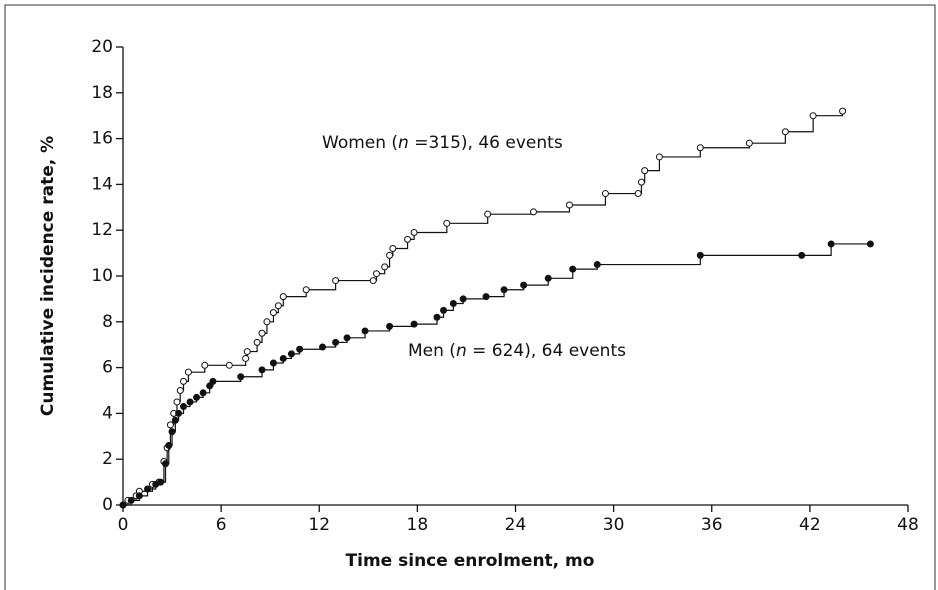 The height and width of the screenshot is (590, 938). What do you see at coordinates (360, 143) in the screenshot?
I see `annotation-part: Women (` at bounding box center [360, 143].